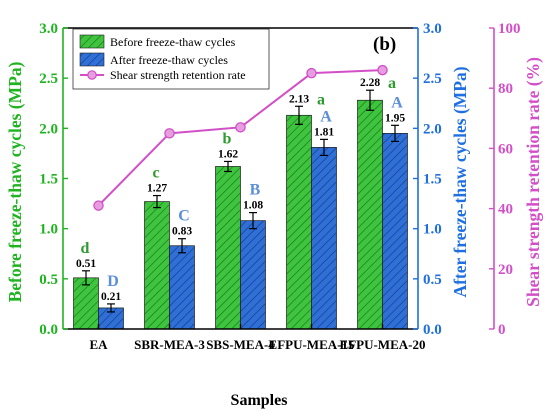  I want to click on x-tick-label: EFPU-MEA-15, so click(312, 344).